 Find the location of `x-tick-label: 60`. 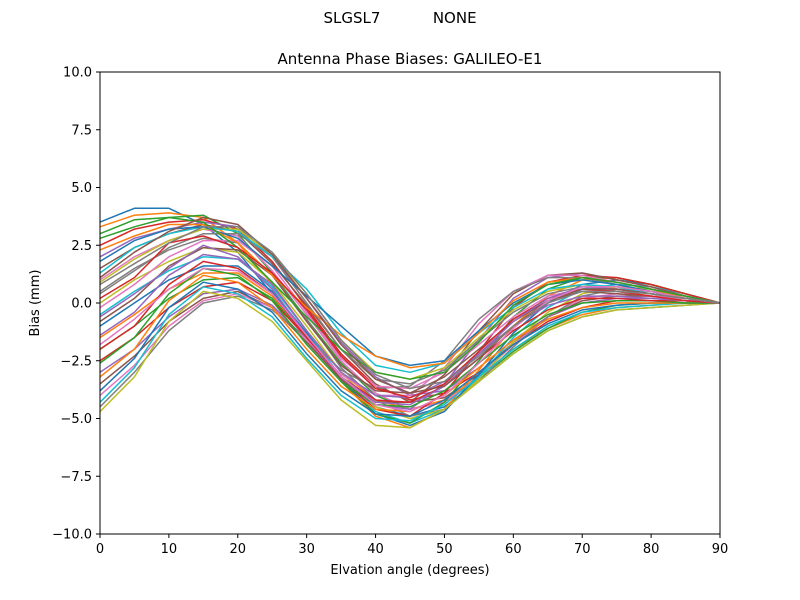

x-tick-label: 60 is located at coordinates (513, 549).